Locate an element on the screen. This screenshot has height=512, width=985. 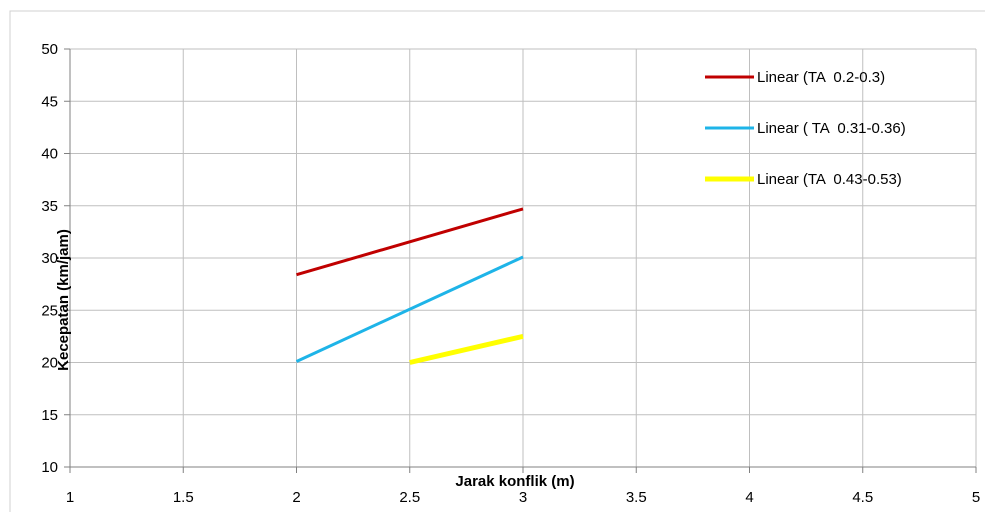
y-tick-label: 15 is located at coordinates (49, 415).